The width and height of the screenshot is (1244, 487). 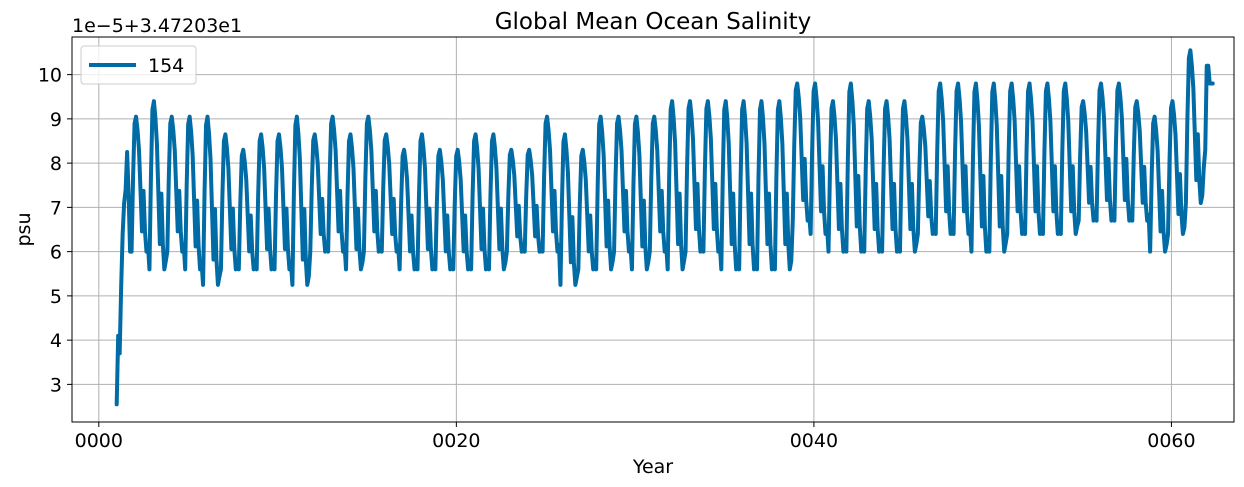 I want to click on x-tick-label: 0000, so click(x=99, y=441).